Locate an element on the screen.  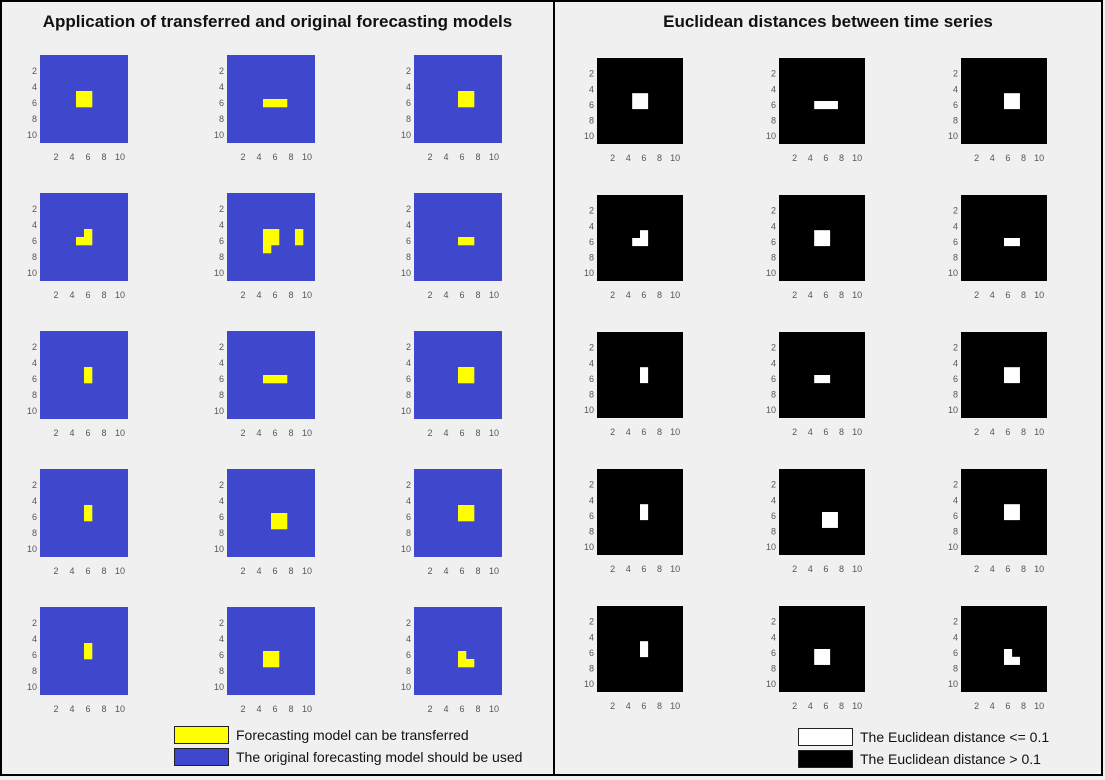
legend-label: The Euclidean distance <= 0.1 is located at coordinates (955, 737).